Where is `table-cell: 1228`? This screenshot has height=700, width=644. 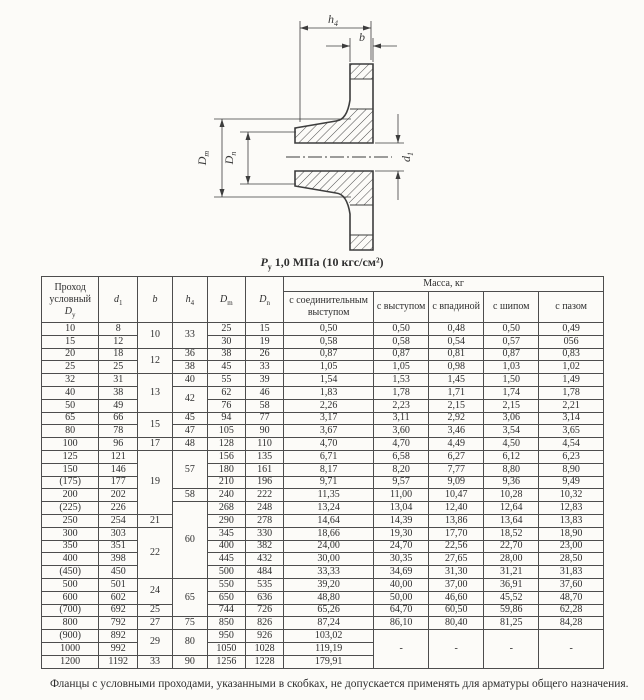 table-cell: 1228 is located at coordinates (264, 661).